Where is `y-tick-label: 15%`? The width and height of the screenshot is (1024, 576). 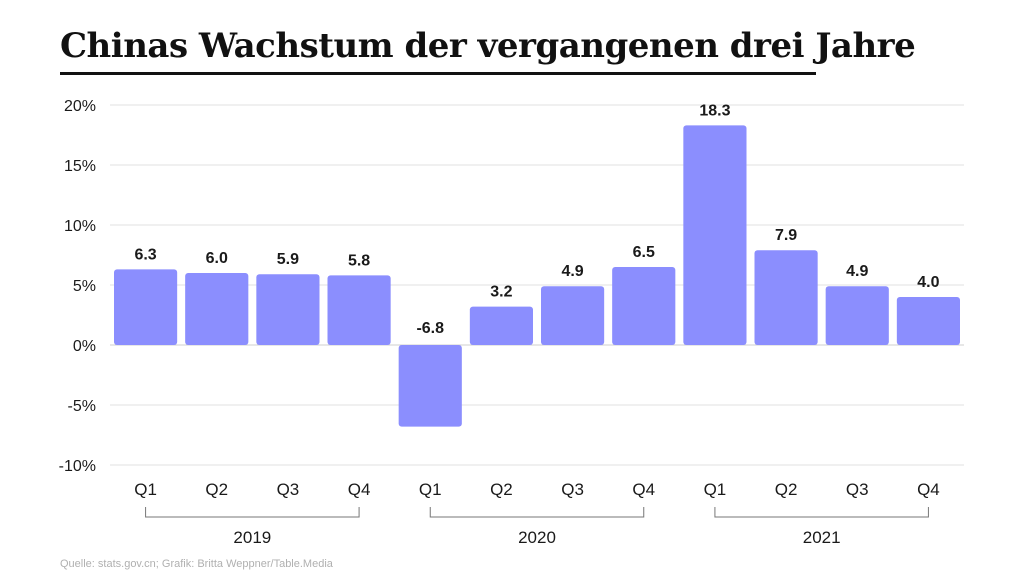 y-tick-label: 15% is located at coordinates (80, 166).